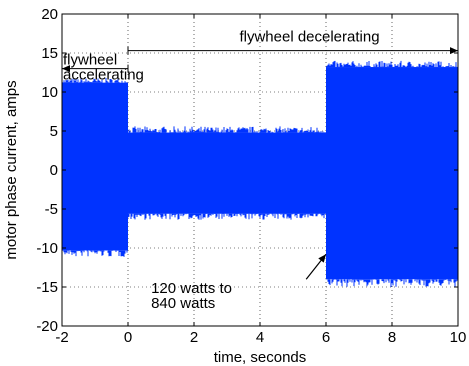  What do you see at coordinates (11, 169) in the screenshot?
I see `y-axis-label: motor phase current, amps` at bounding box center [11, 169].